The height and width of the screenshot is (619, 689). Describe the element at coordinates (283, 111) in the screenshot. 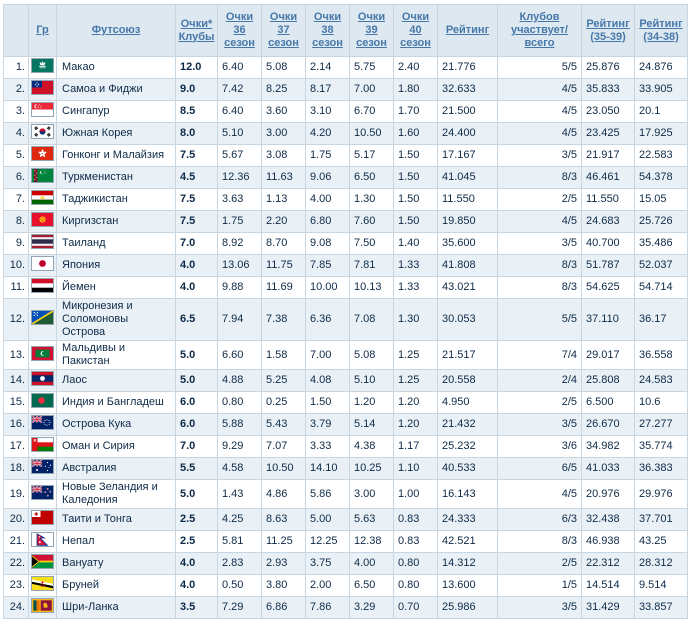

I see `season-37-points-cell: 3.60` at that location.